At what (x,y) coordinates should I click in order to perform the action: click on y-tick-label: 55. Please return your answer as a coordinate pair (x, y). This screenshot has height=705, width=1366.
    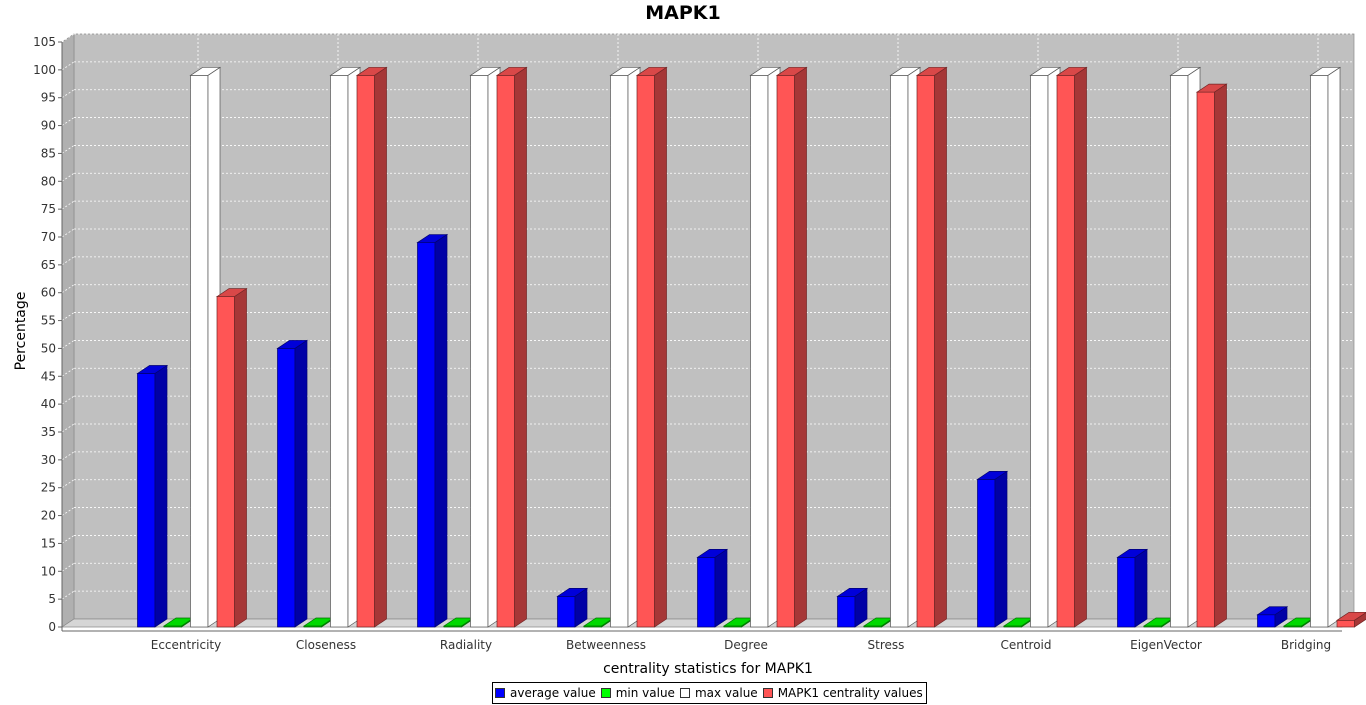
    Looking at the image, I should click on (48, 321).